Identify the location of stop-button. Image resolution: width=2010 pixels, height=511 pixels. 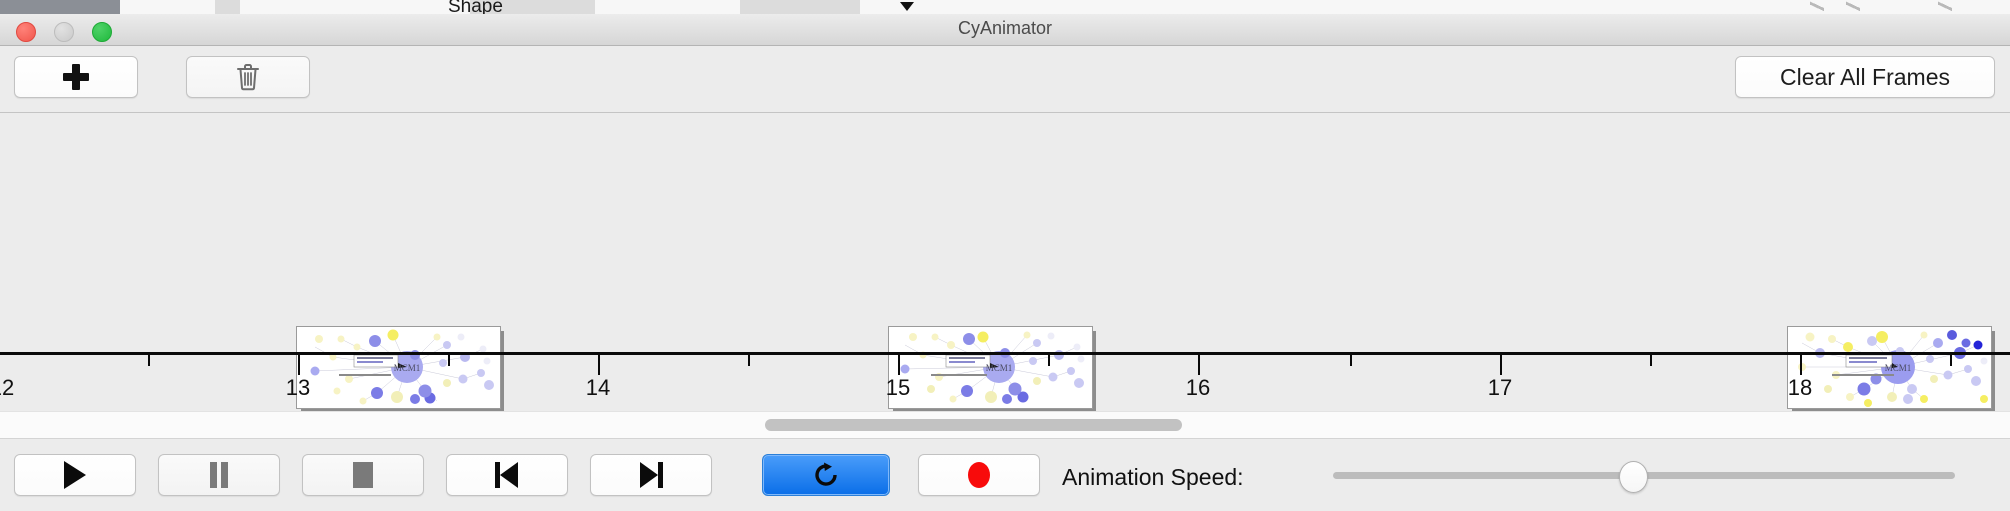
(363, 475).